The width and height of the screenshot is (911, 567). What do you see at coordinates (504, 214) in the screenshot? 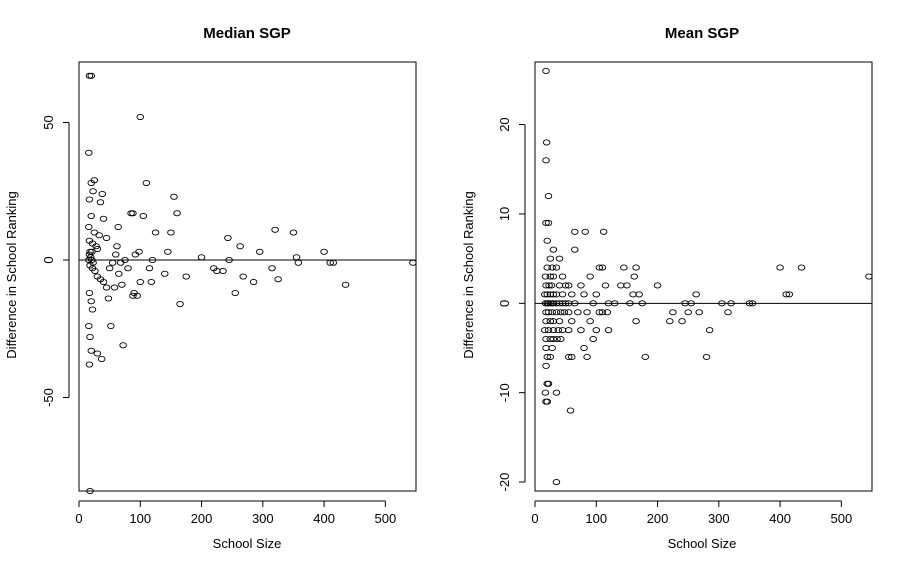
I see `y-tick-label: 10` at bounding box center [504, 214].